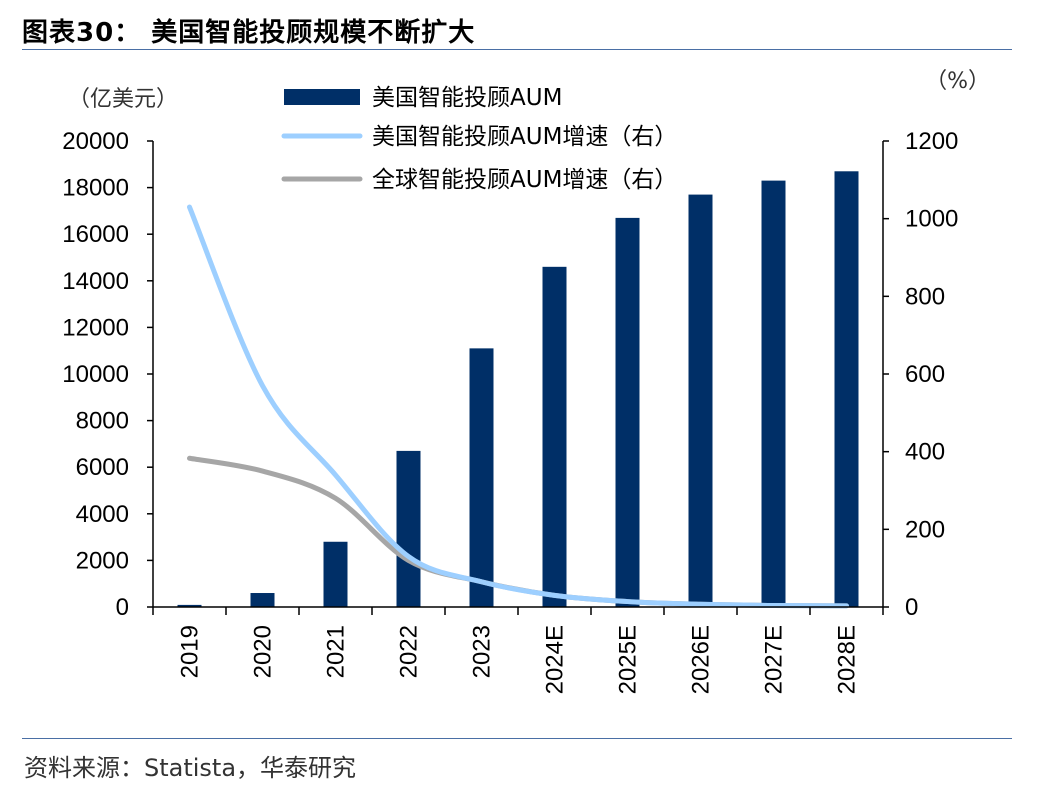 The width and height of the screenshot is (1048, 792). What do you see at coordinates (95, 234) in the screenshot?
I see `left-tick-label: 16000` at bounding box center [95, 234].